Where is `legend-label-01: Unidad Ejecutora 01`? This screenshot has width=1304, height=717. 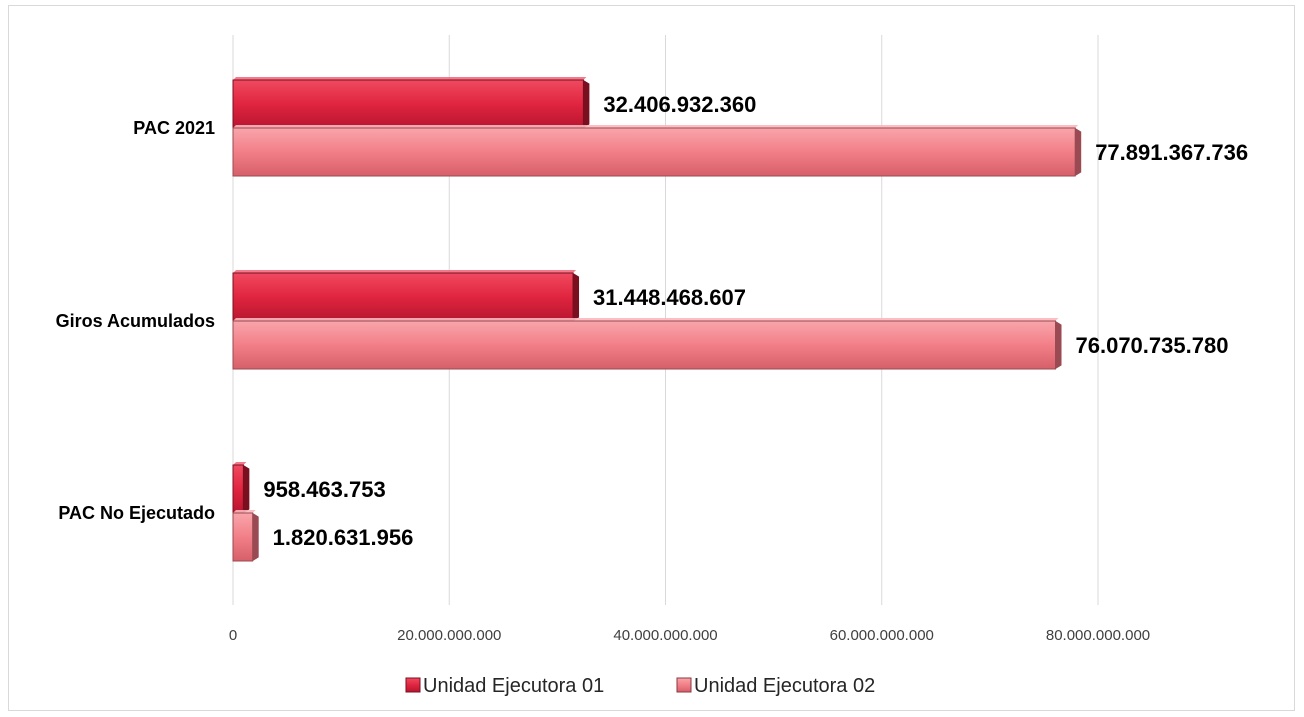 legend-label-01: Unidad Ejecutora 01 is located at coordinates (513, 686).